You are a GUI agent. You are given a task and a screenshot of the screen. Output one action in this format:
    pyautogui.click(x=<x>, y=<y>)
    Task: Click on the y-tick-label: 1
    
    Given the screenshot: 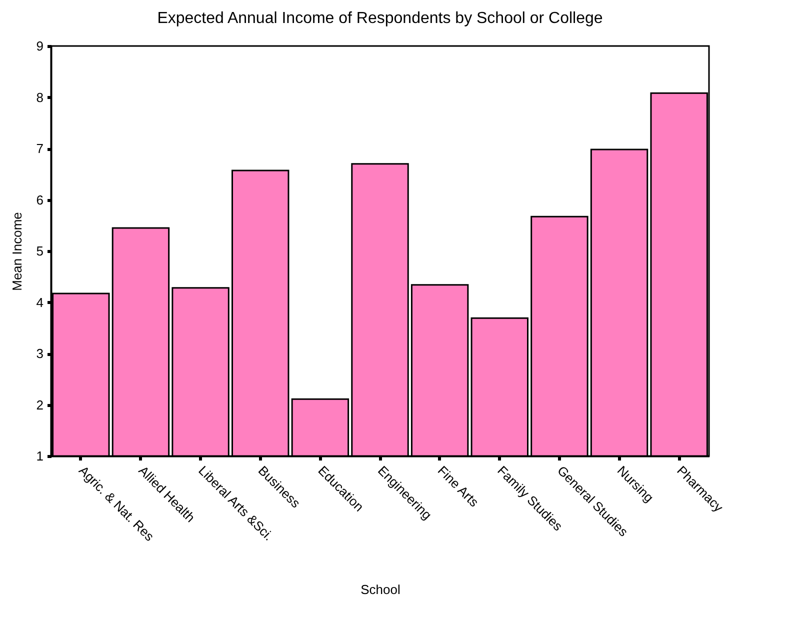 What is the action you would take?
    pyautogui.click(x=40, y=456)
    